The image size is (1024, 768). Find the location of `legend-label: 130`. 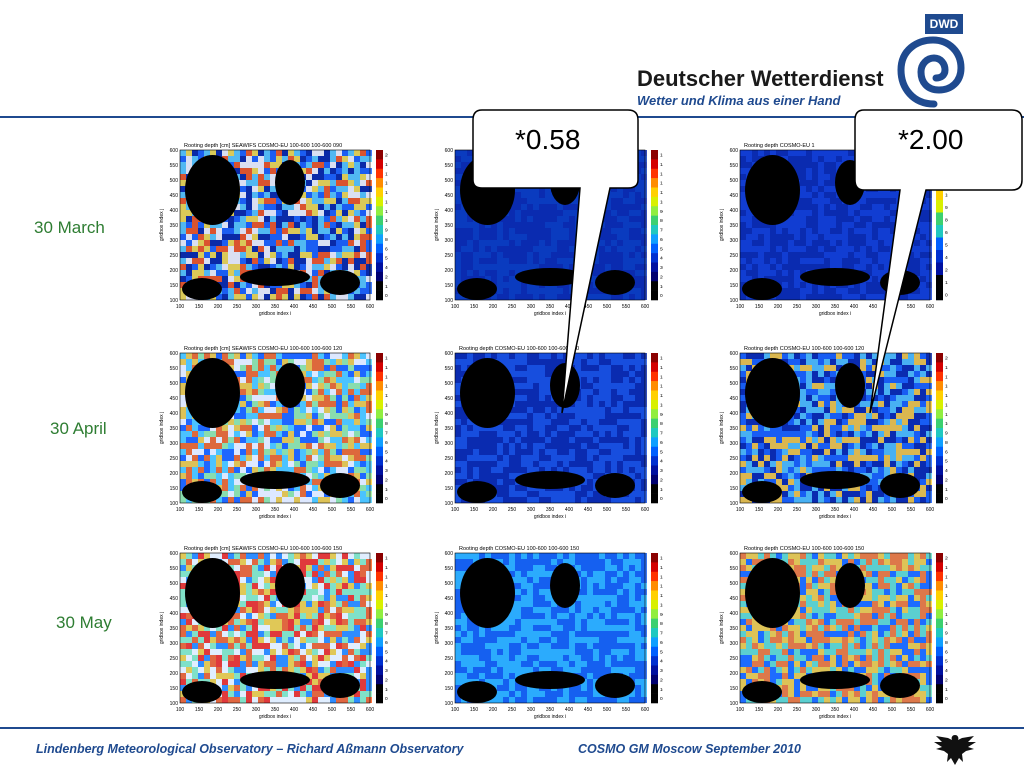

legend-label: 130 is located at coordinates (386, 377).